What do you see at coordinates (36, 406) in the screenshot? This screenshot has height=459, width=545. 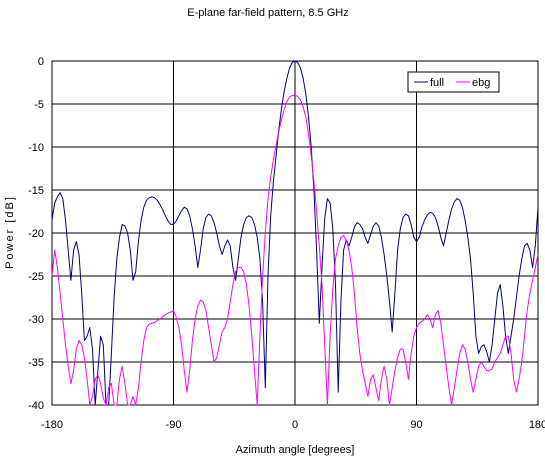 I see `y-tick-label: -40` at bounding box center [36, 406].